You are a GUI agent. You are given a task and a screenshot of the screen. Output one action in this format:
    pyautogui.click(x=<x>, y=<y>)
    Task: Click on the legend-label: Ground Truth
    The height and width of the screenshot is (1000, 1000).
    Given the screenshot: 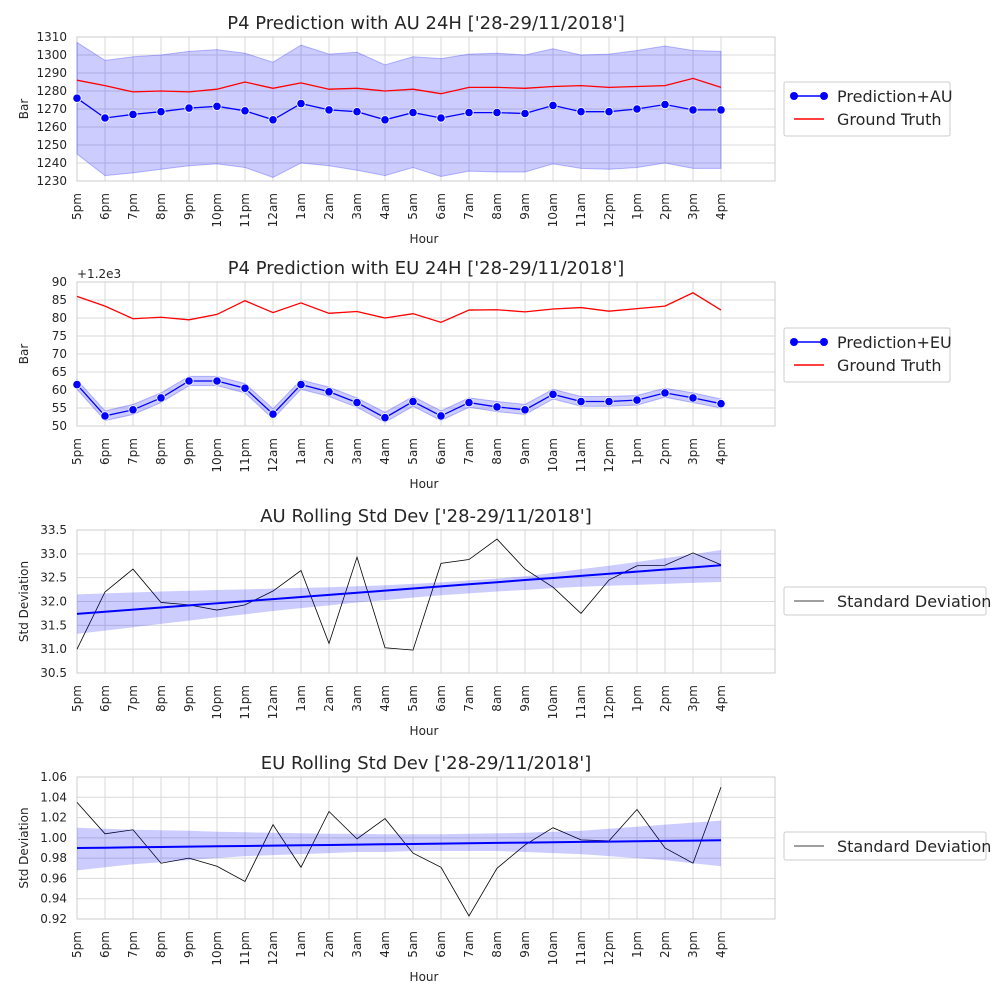 What is the action you would take?
    pyautogui.click(x=889, y=365)
    